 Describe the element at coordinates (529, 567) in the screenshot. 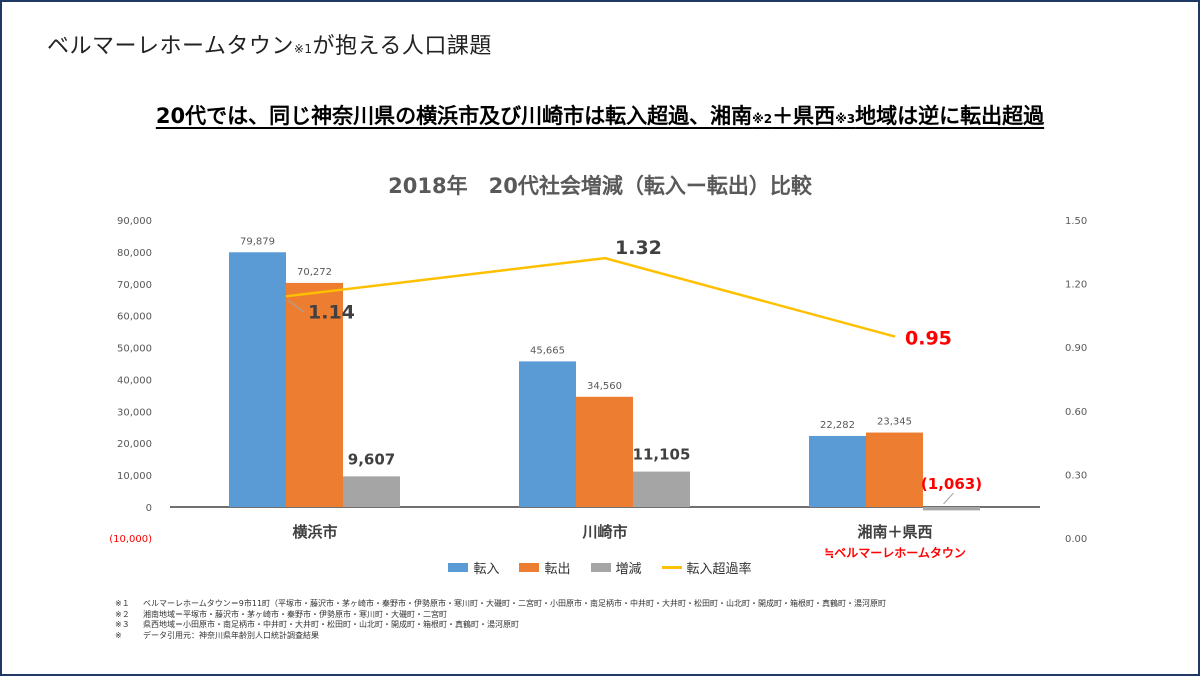

I see `legend-swatch-outflow` at that location.